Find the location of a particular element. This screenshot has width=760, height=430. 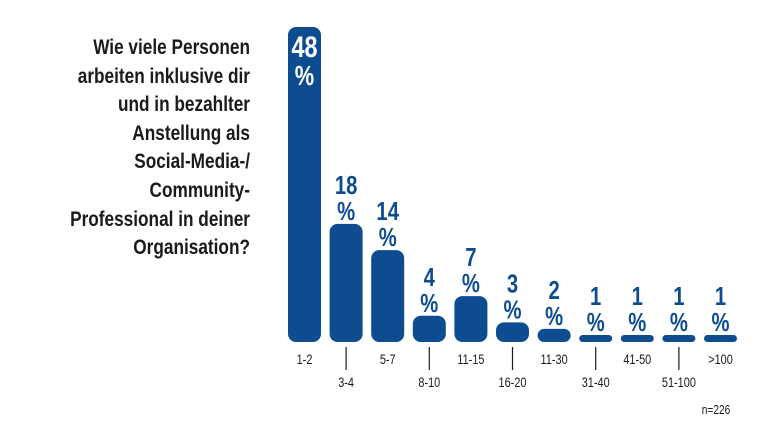

data-label-value: 4 is located at coordinates (429, 276).